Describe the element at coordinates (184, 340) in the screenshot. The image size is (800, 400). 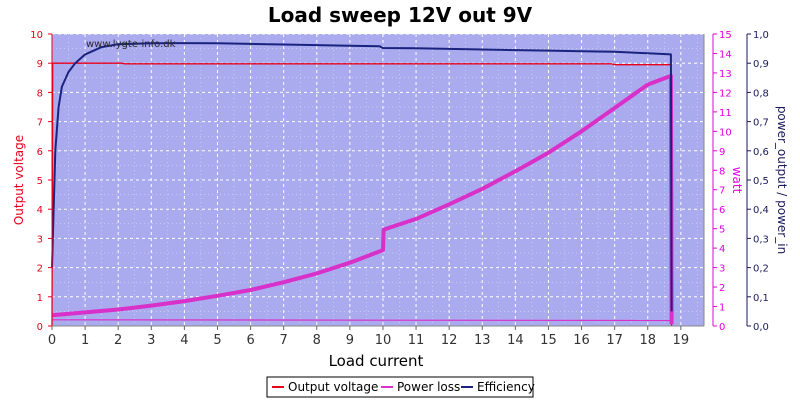
I see `x-tick-label: 4` at that location.